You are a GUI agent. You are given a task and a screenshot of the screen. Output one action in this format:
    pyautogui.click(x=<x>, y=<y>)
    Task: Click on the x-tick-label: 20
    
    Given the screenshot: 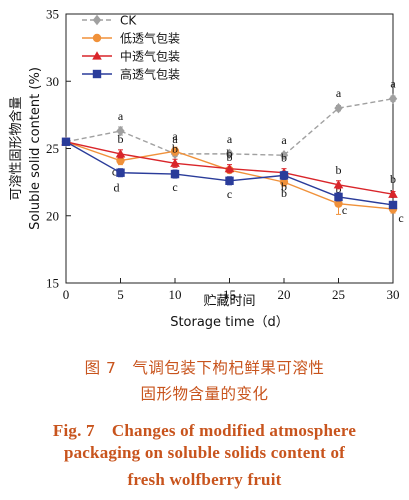 What is the action you would take?
    pyautogui.click(x=284, y=294)
    